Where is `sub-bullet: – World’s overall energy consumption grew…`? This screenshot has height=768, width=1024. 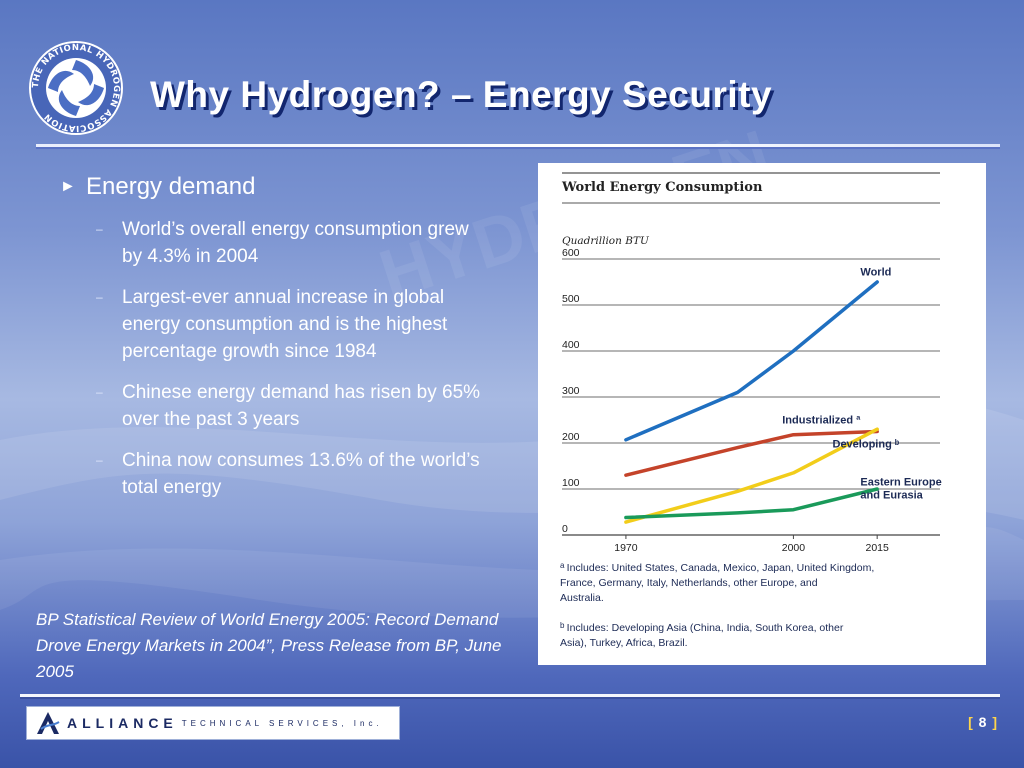
sub-bullet: – World’s overall energy consumption grew… is located at coordinates (298, 243).